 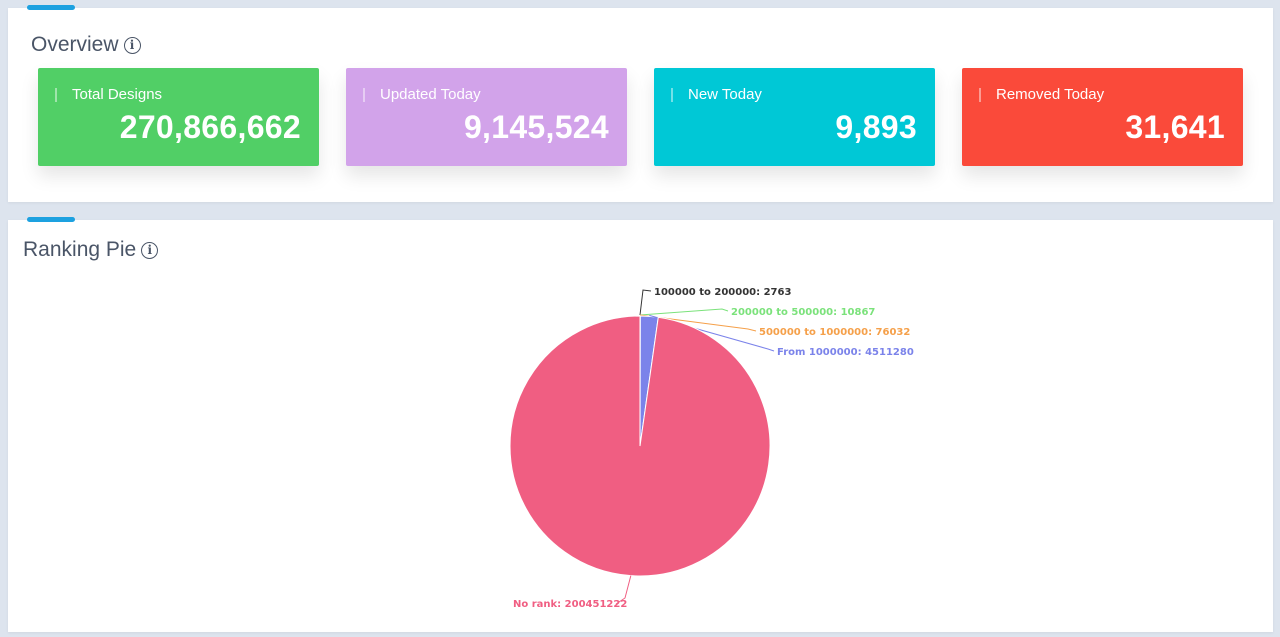 I want to click on pie-label: 500000 to 1000000: 76032, so click(x=834, y=332).